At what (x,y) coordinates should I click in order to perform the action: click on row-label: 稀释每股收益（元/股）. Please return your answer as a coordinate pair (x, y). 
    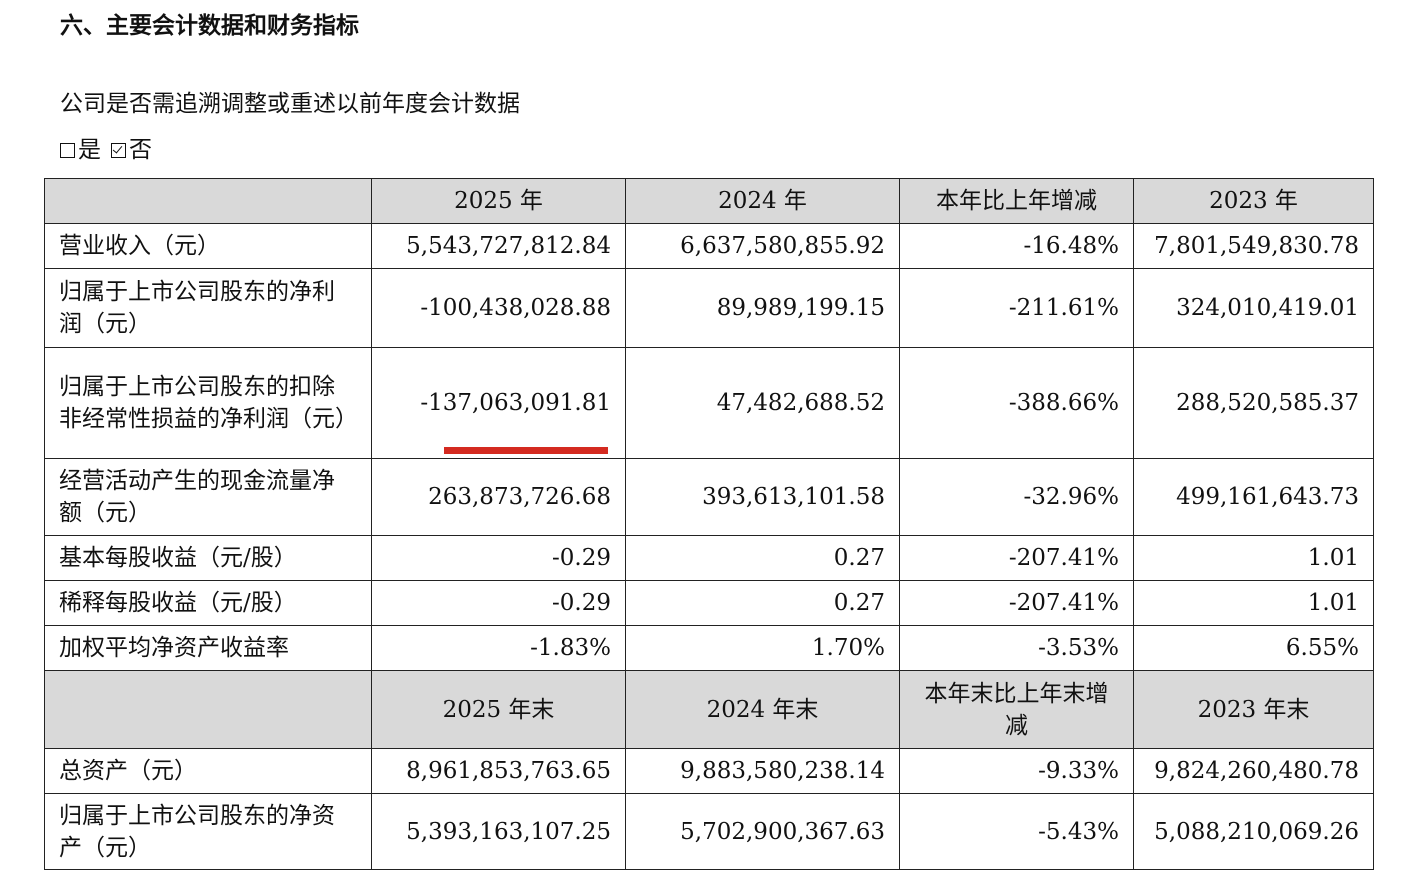
    Looking at the image, I should click on (208, 603).